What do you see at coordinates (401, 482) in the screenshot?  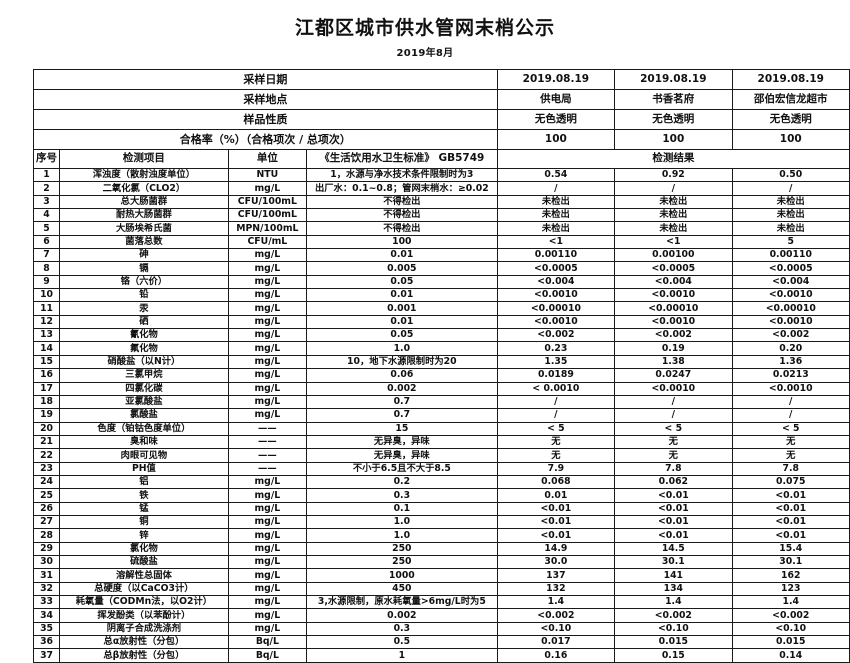 I see `cell-standard: 0.2` at bounding box center [401, 482].